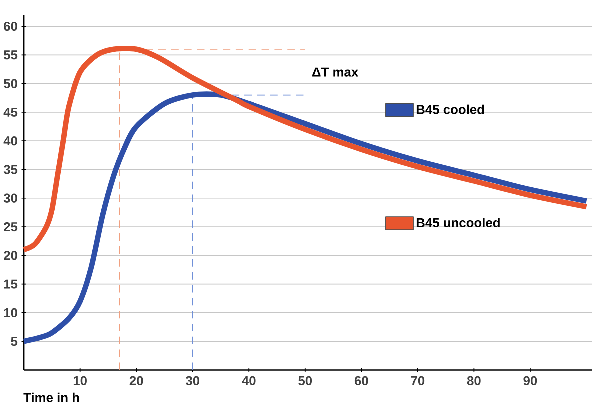 This screenshot has height=406, width=593. I want to click on y-tick-label: 20, so click(11, 255).